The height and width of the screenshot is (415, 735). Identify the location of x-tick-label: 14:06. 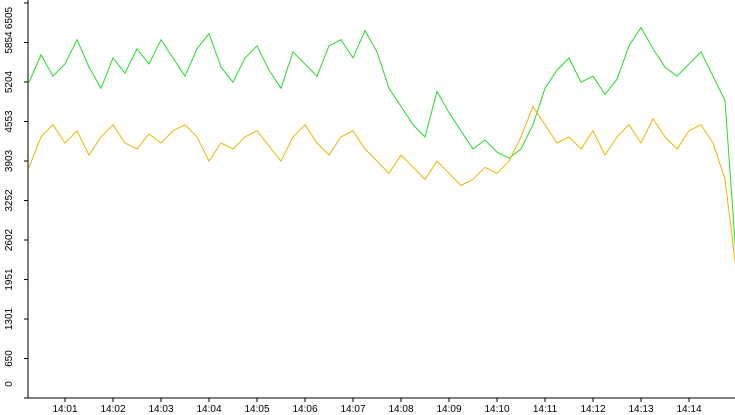
(304, 409).